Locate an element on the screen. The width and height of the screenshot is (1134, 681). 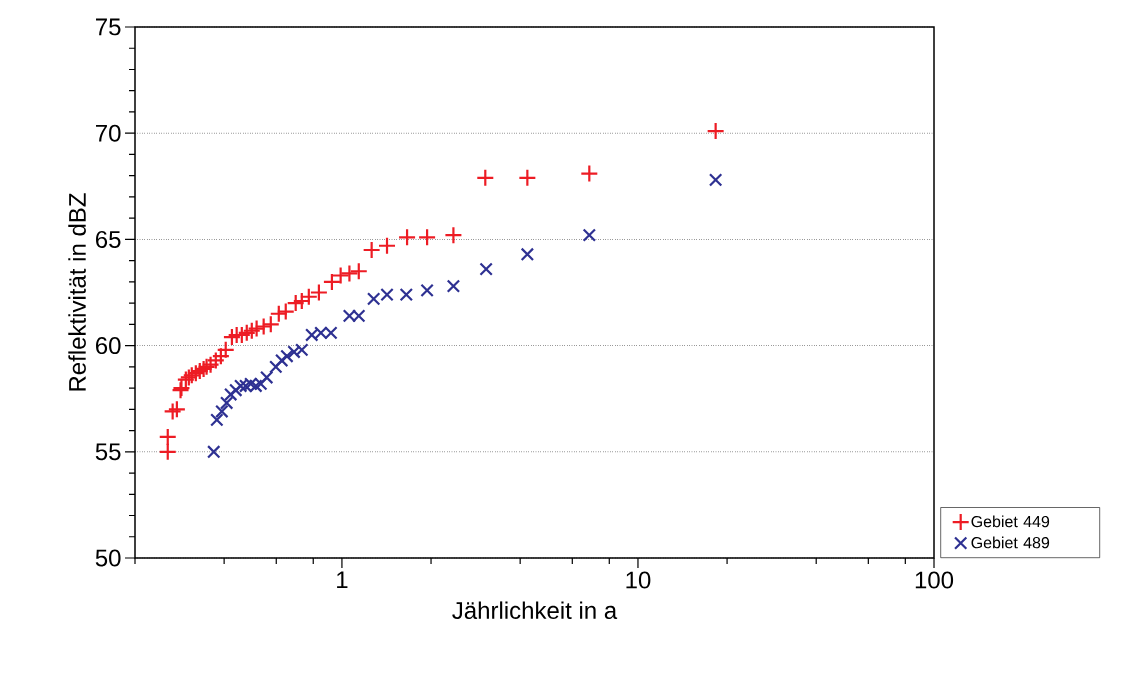
x-axis-title: Jährlichkeit in a is located at coordinates (535, 610).